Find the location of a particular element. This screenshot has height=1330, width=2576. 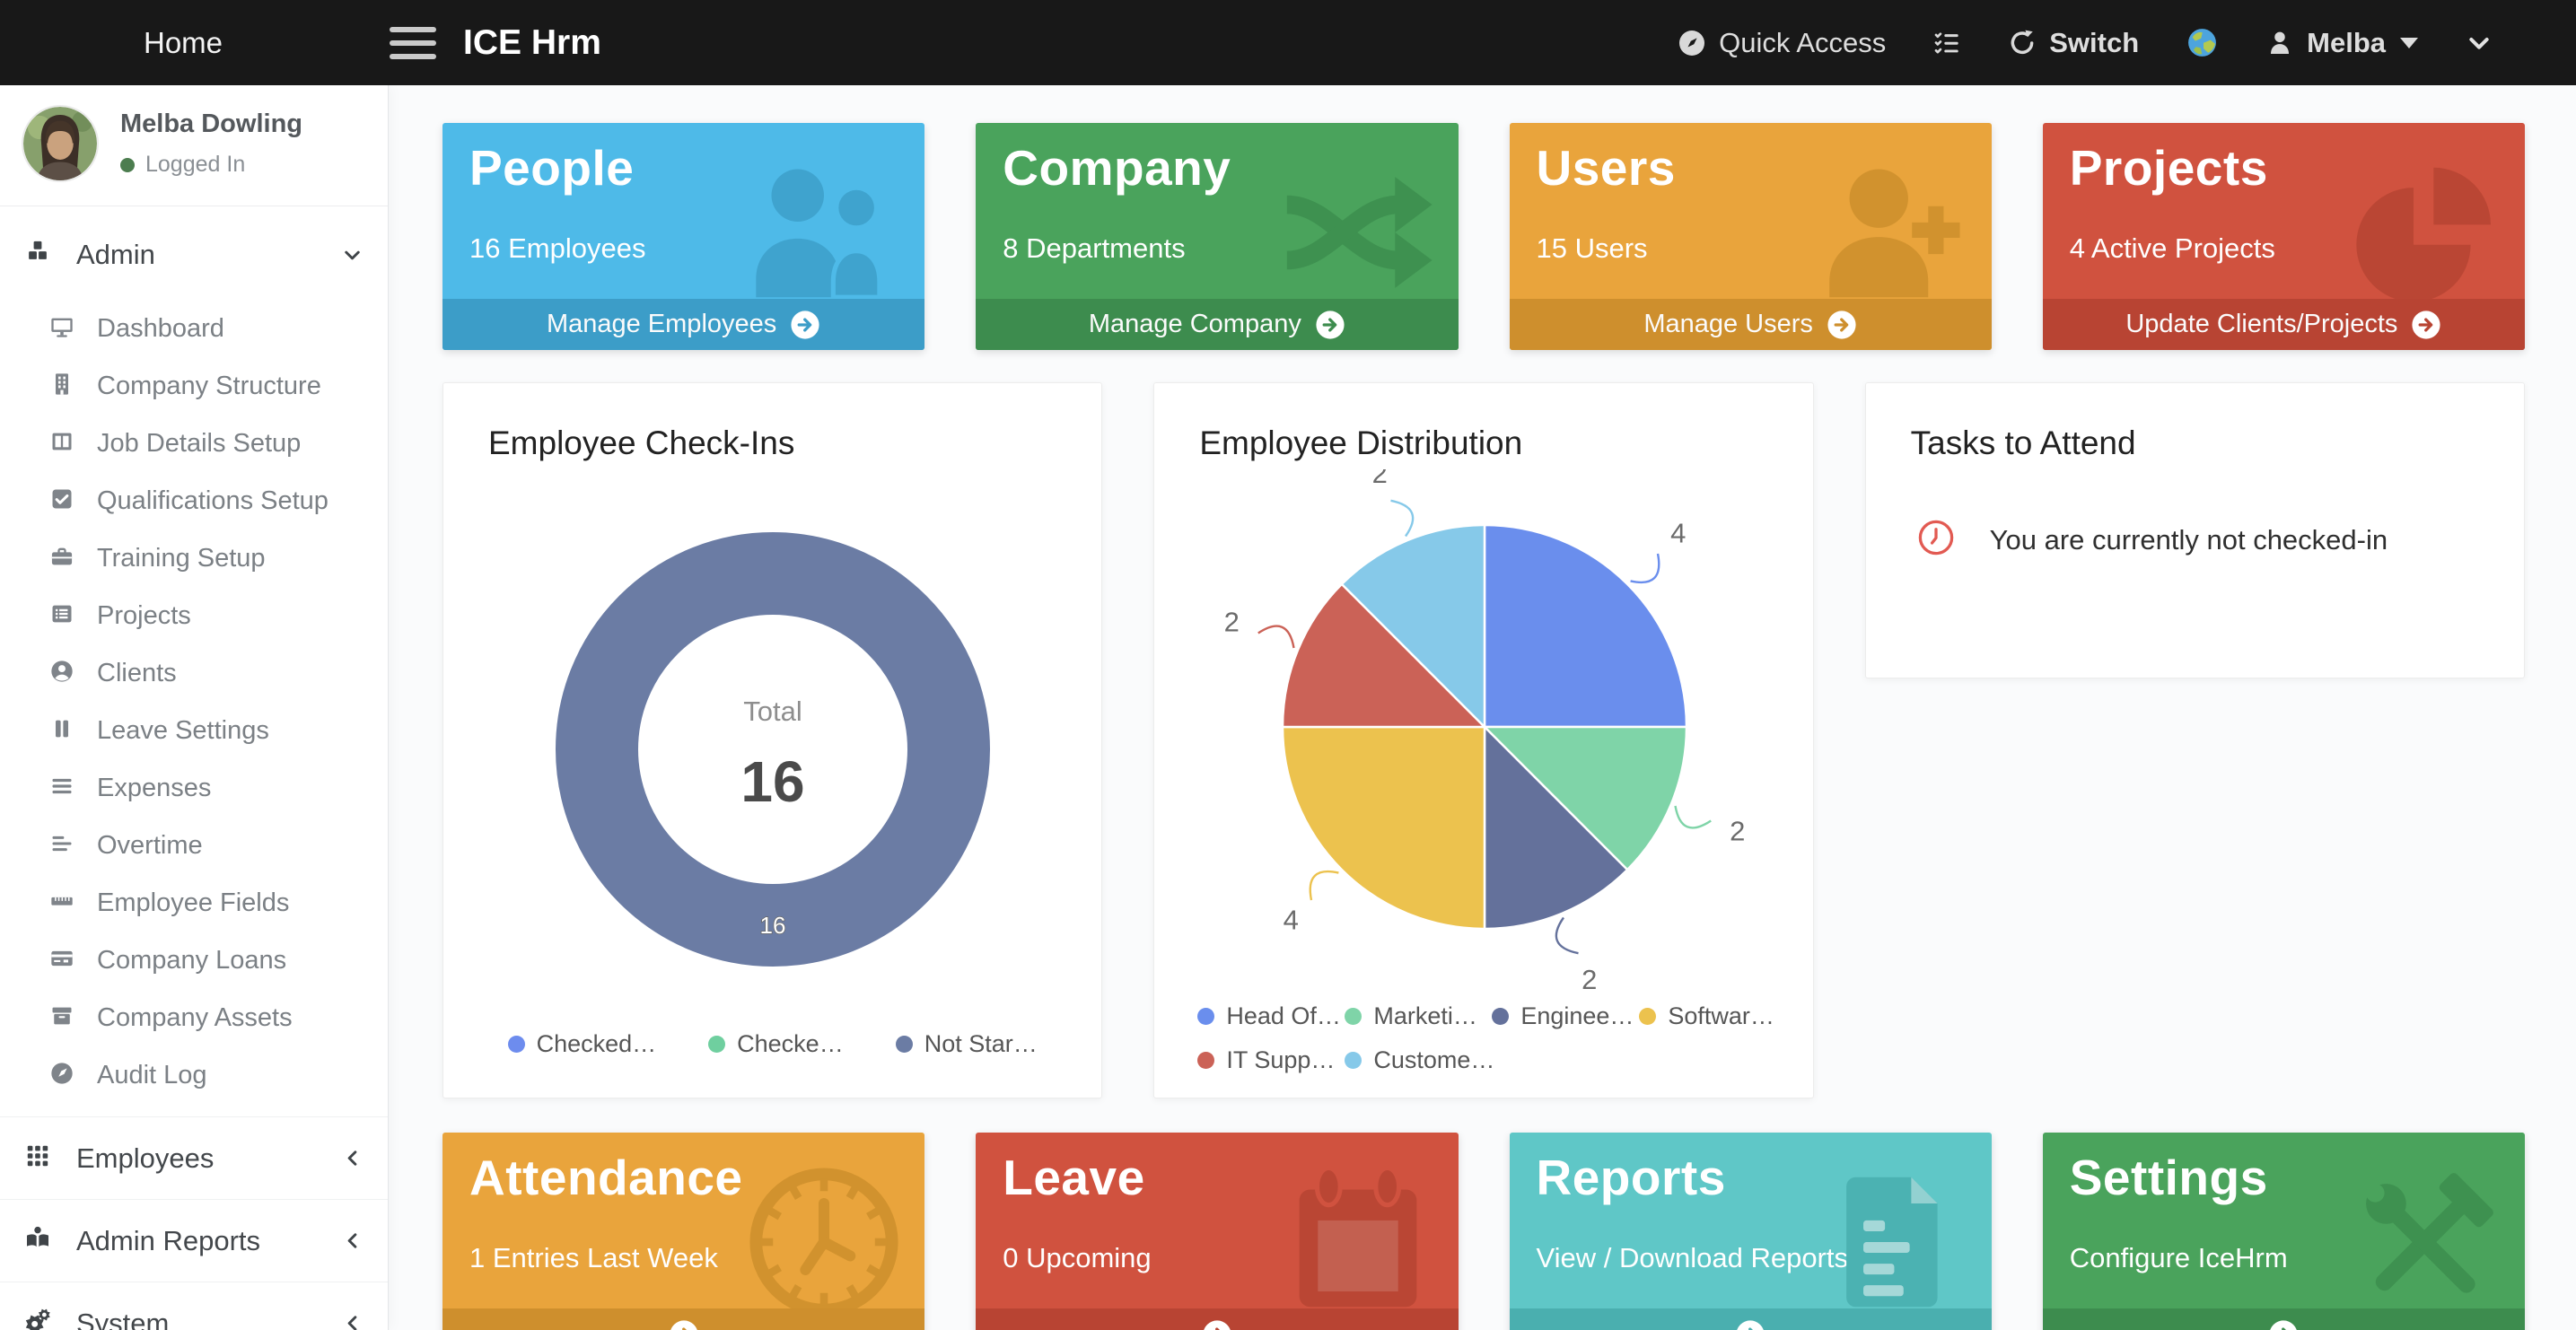

people-card: People 16 Employees Manage Employees is located at coordinates (683, 236).